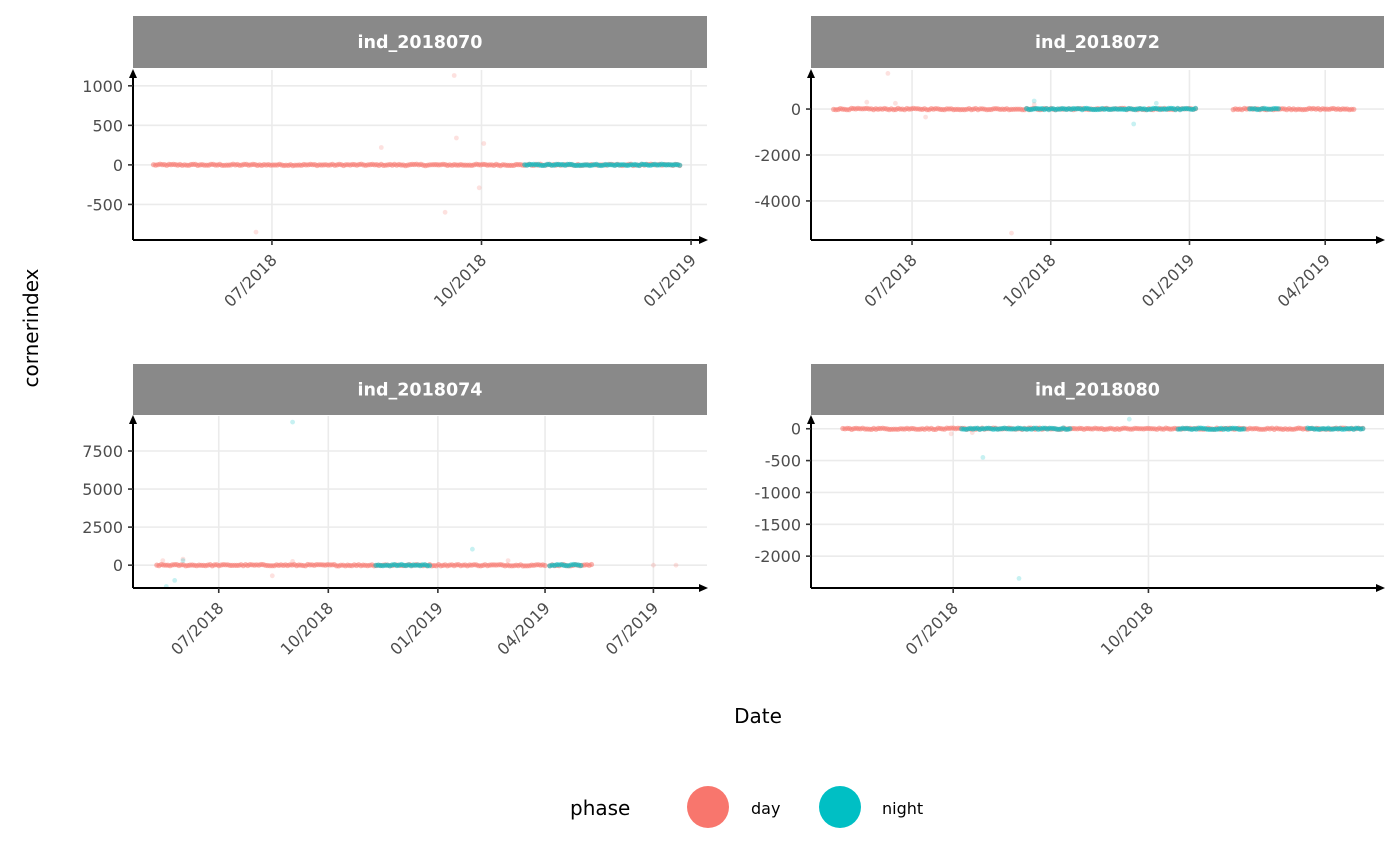 The height and width of the screenshot is (865, 1400). What do you see at coordinates (778, 524) in the screenshot?
I see `y-tick-label: -1500` at bounding box center [778, 524].